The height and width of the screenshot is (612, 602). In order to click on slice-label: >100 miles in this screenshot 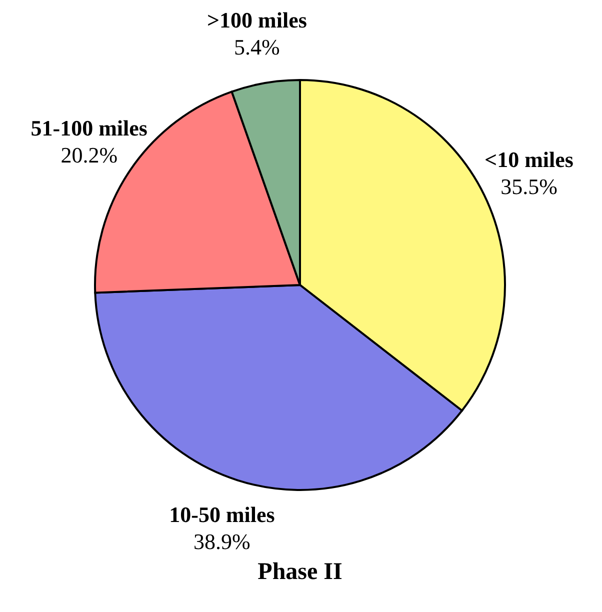, I will do `click(257, 20)`.